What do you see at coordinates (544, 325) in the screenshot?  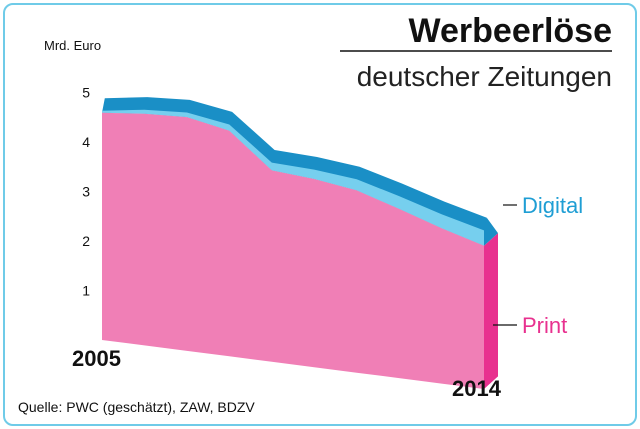 I see `legend-print: Print` at bounding box center [544, 325].